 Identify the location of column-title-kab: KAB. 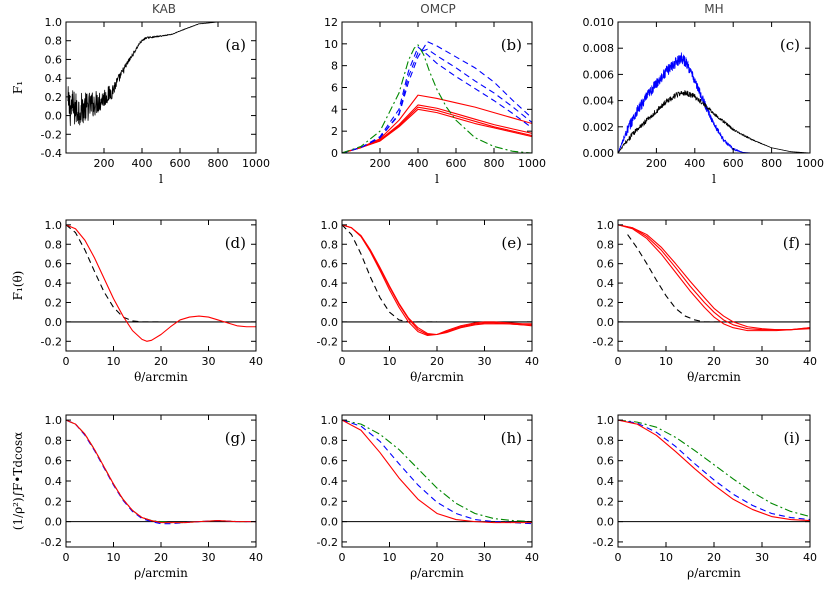
(164, 9).